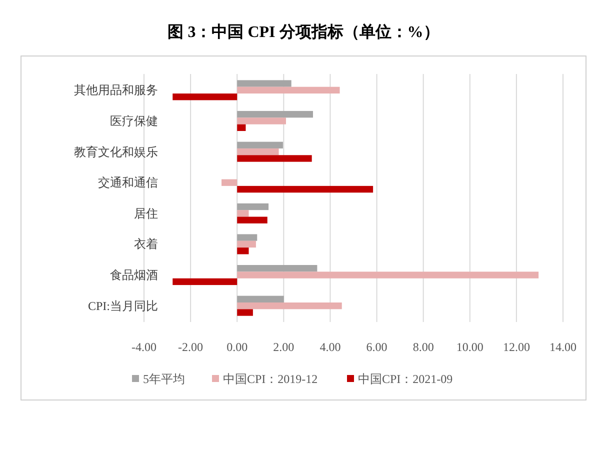 This screenshot has width=607, height=455. What do you see at coordinates (164, 379) in the screenshot?
I see `legend-label: 5年平均` at bounding box center [164, 379].